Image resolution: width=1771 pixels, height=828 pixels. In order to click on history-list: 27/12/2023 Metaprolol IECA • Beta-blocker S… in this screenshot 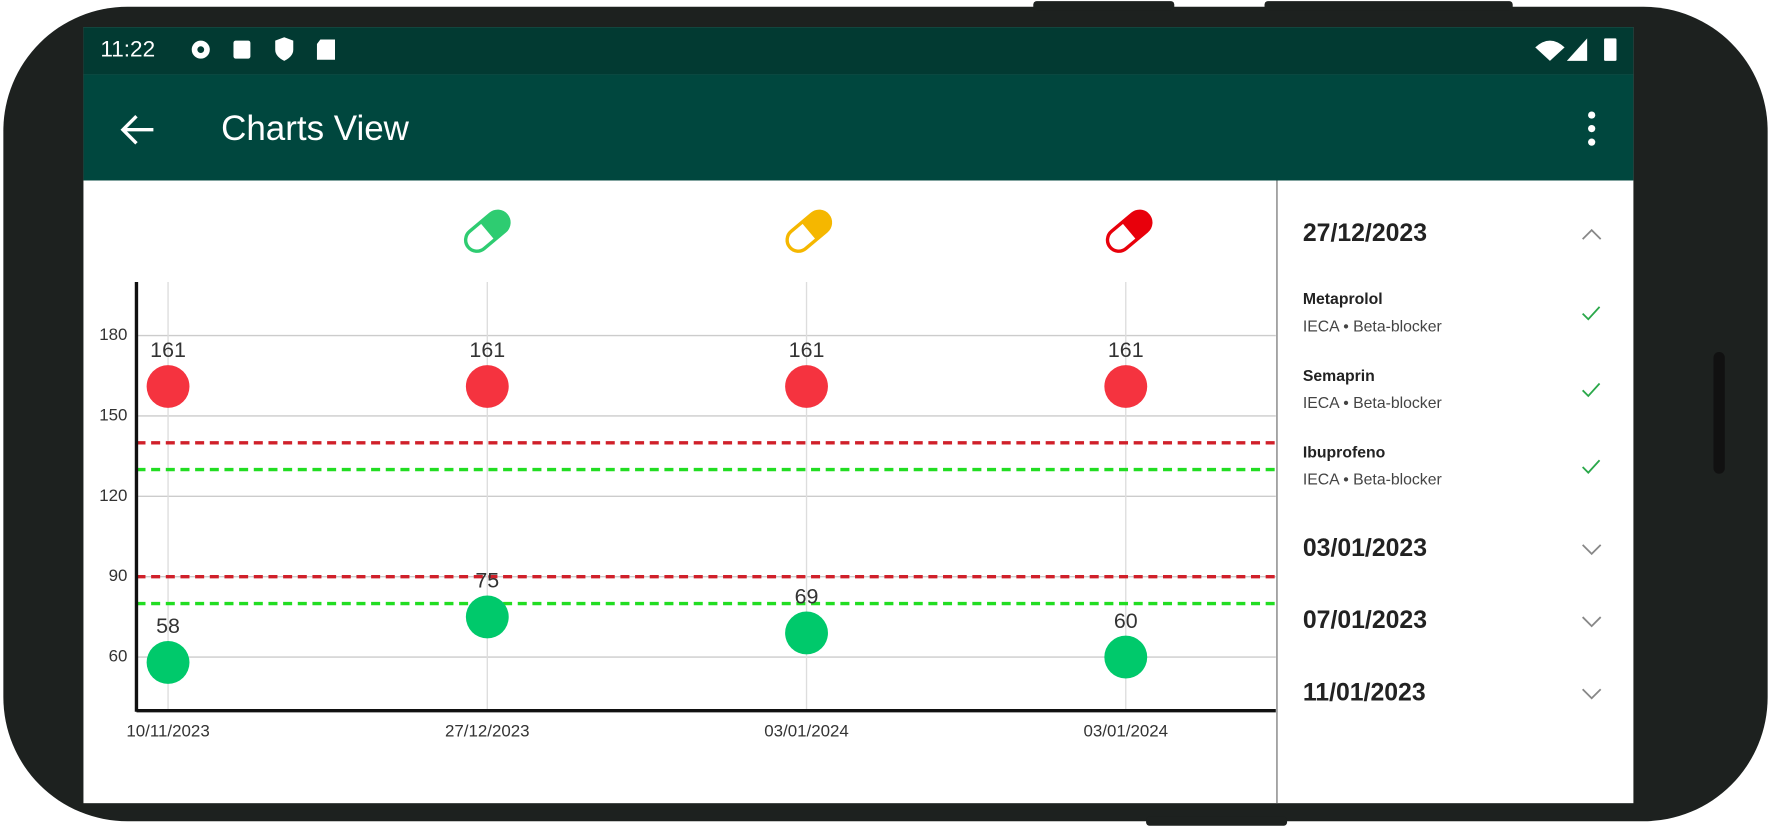, I will do `click(1452, 463)`.